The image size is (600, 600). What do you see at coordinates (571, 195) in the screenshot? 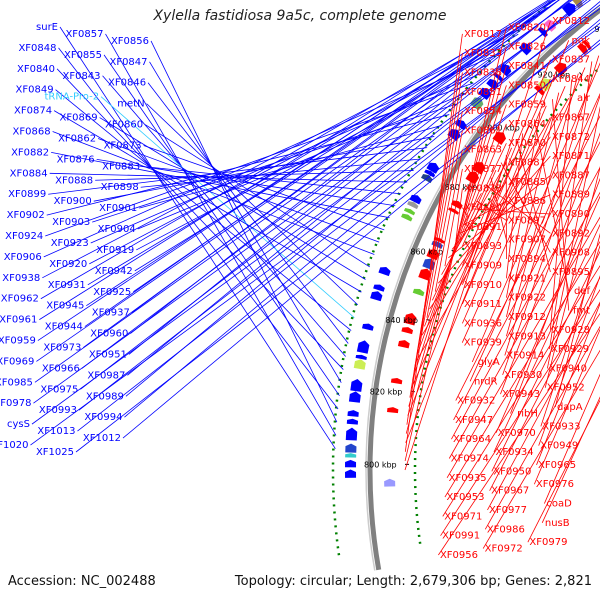
I see `gene-label: XF0889` at bounding box center [571, 195].